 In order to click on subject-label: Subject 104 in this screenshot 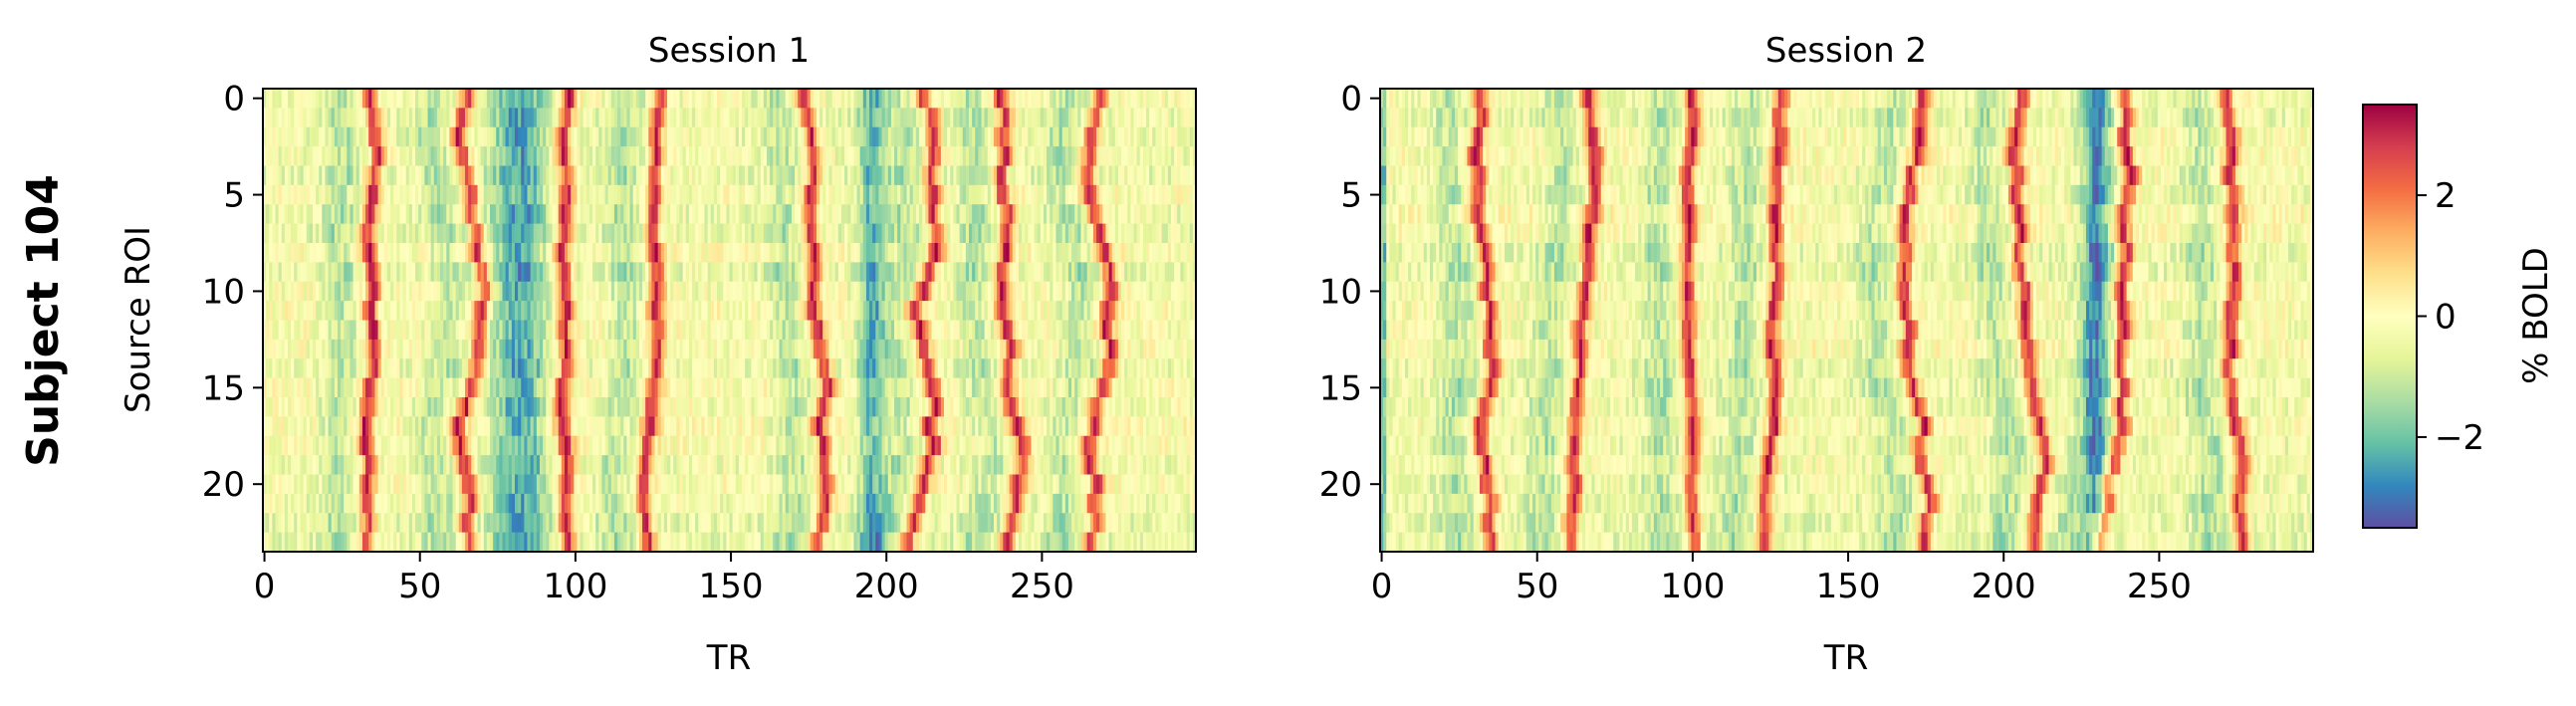, I will do `click(43, 320)`.